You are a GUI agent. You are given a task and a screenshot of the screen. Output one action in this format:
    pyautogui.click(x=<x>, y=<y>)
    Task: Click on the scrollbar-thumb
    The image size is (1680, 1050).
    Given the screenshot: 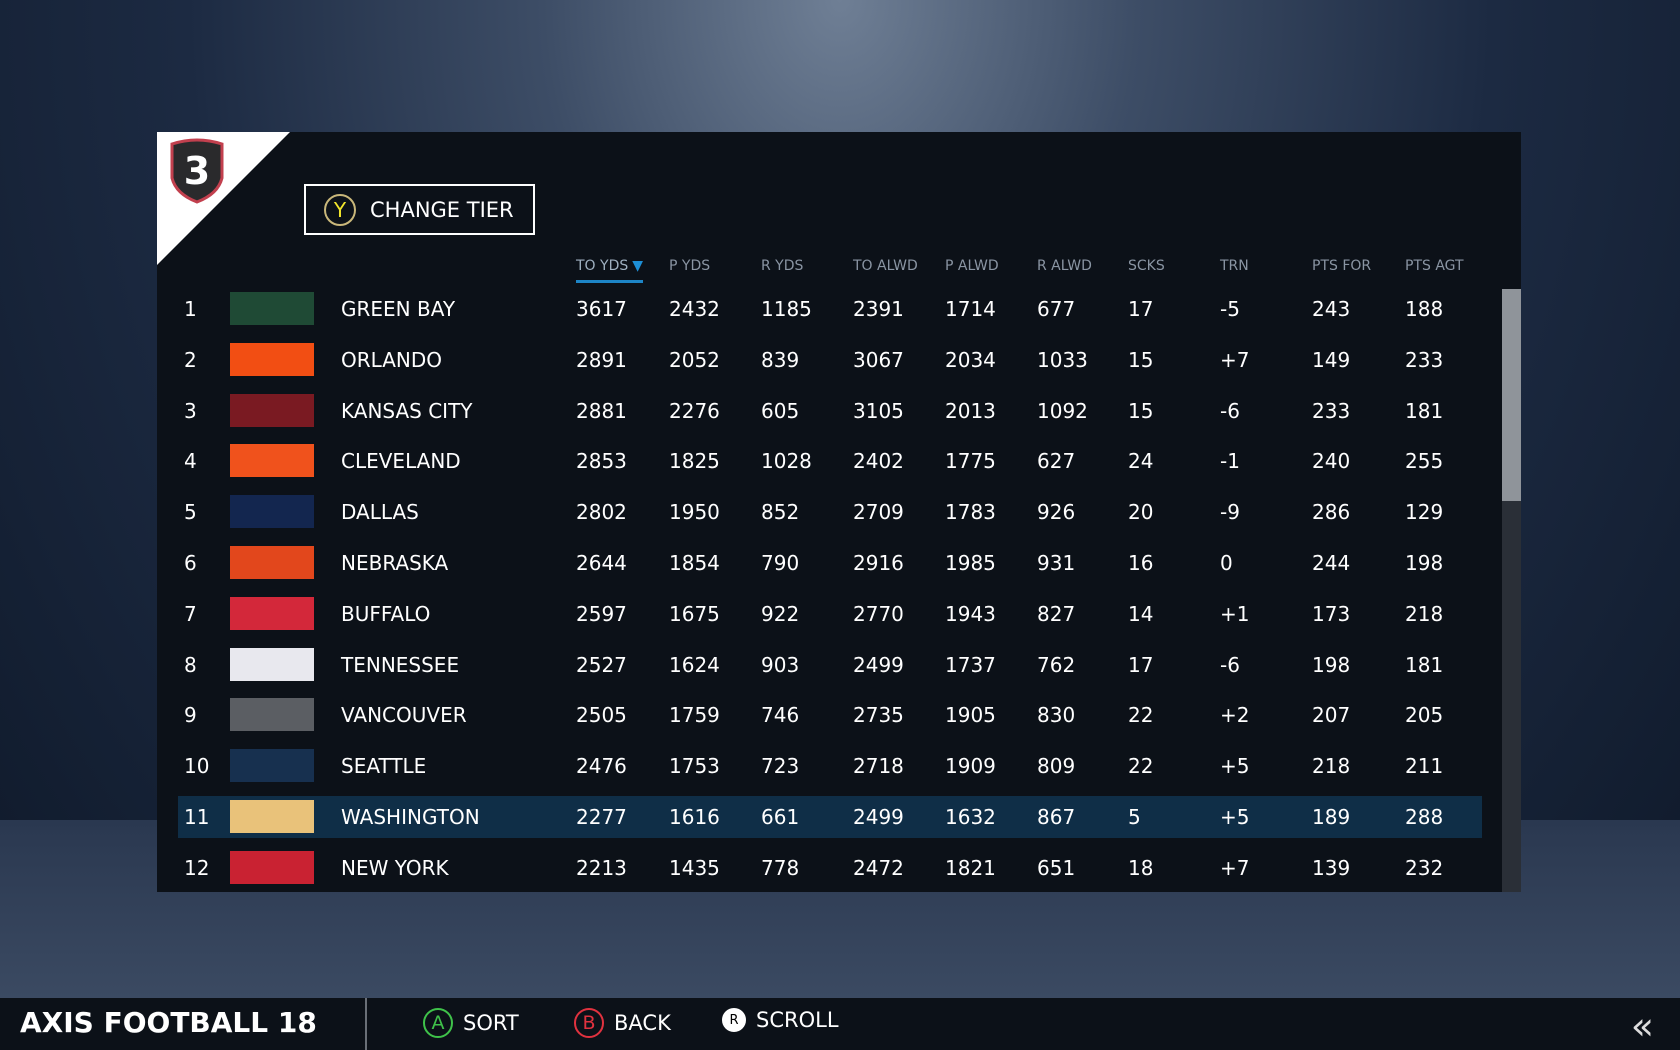 What is the action you would take?
    pyautogui.click(x=1511, y=395)
    